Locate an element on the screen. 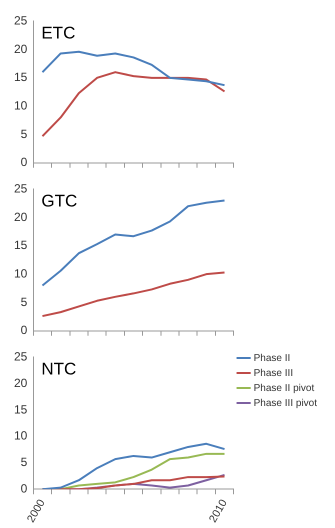  legend-label: Phase III pivot is located at coordinates (286, 403).